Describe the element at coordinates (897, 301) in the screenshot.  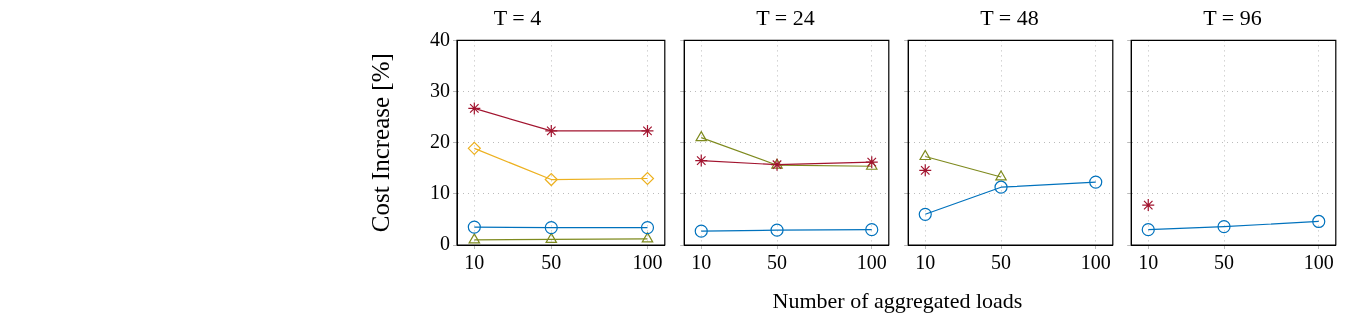
I see `x-axis-title: Number of aggregated loads` at that location.